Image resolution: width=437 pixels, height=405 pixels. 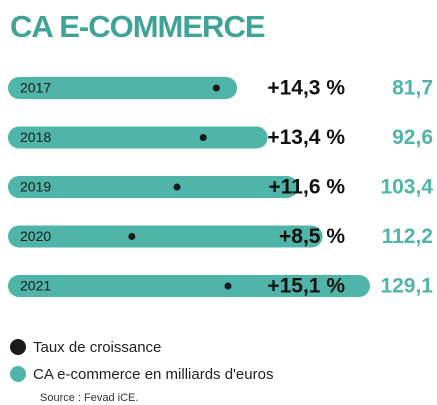 I want to click on growth-label: +14,3 %, so click(x=306, y=88).